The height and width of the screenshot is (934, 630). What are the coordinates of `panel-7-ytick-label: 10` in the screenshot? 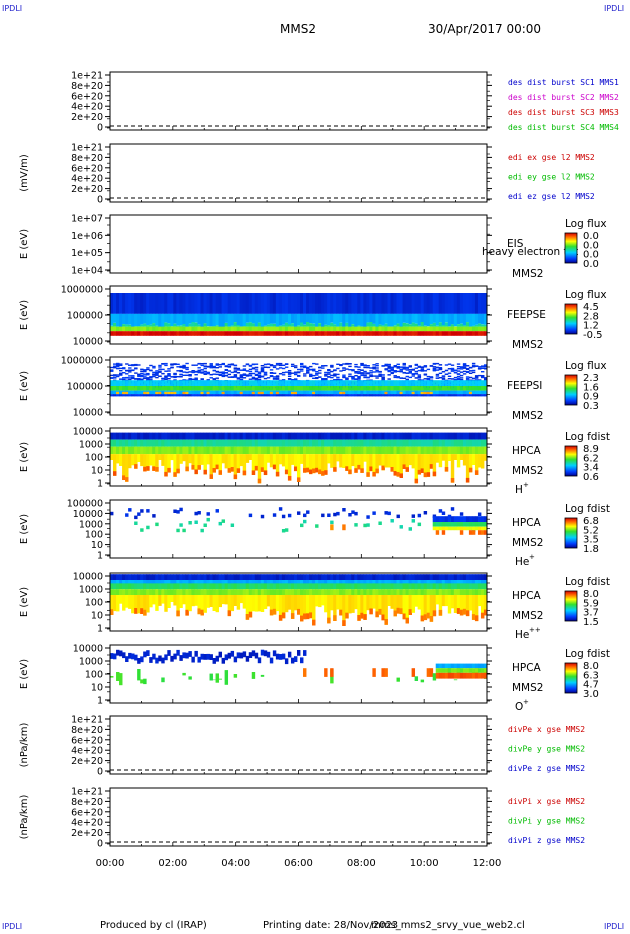 It's located at (97, 545).